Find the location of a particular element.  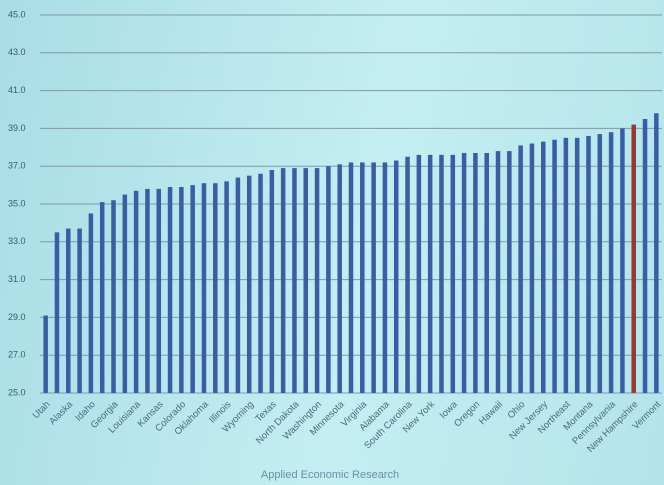

y-tick-label: 25.0 is located at coordinates (17, 392).